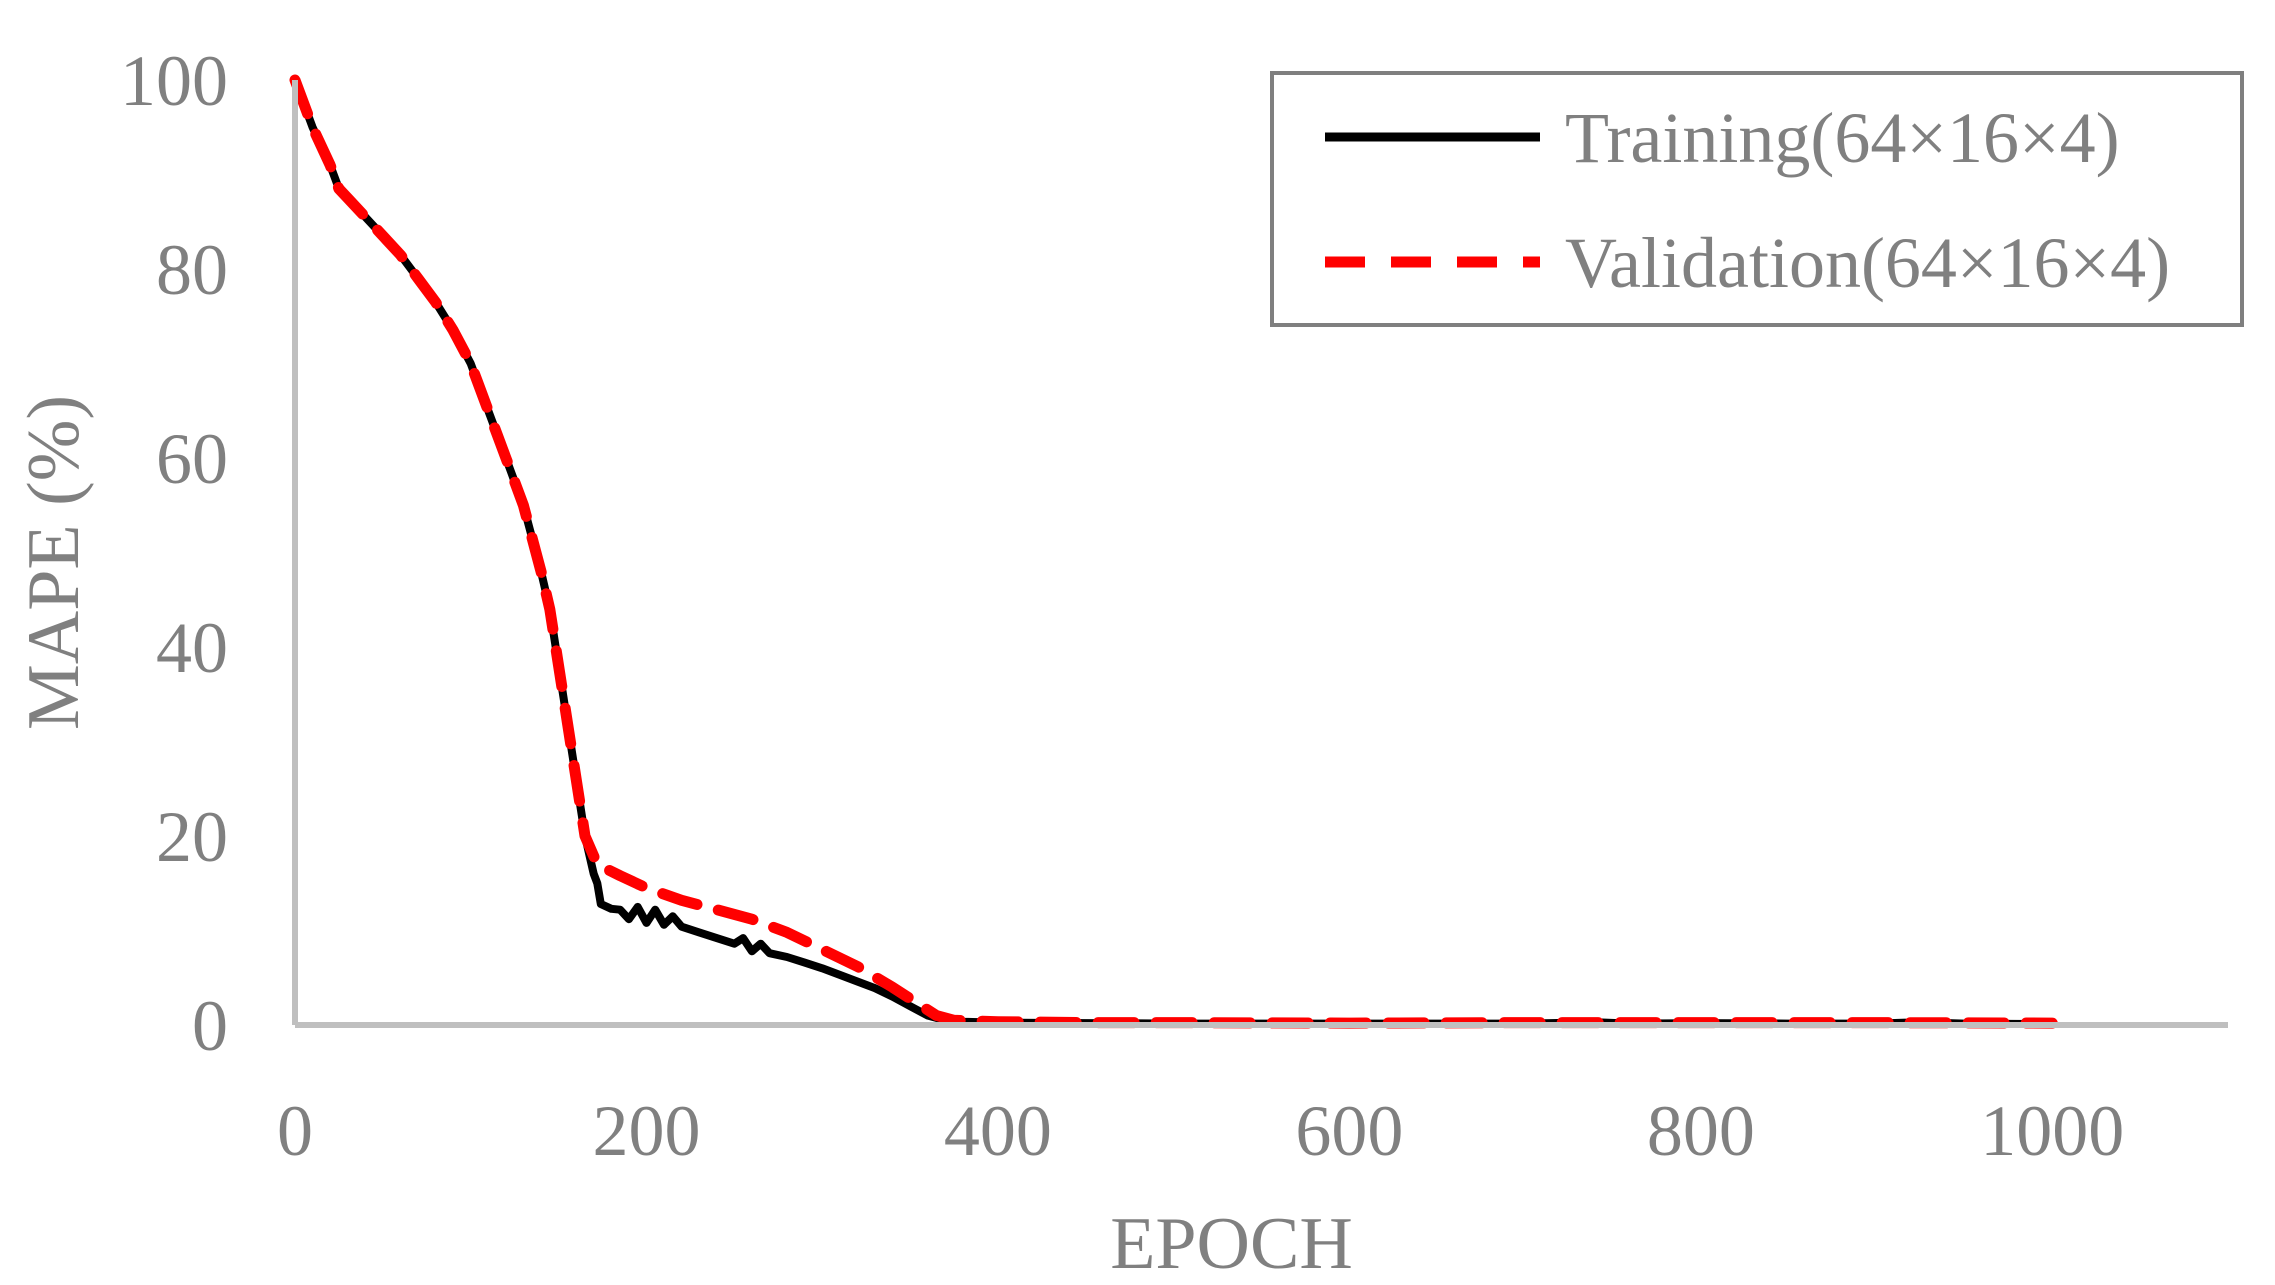 The height and width of the screenshot is (1285, 2275). I want to click on x-tick-label: 1000, so click(2052, 1131).